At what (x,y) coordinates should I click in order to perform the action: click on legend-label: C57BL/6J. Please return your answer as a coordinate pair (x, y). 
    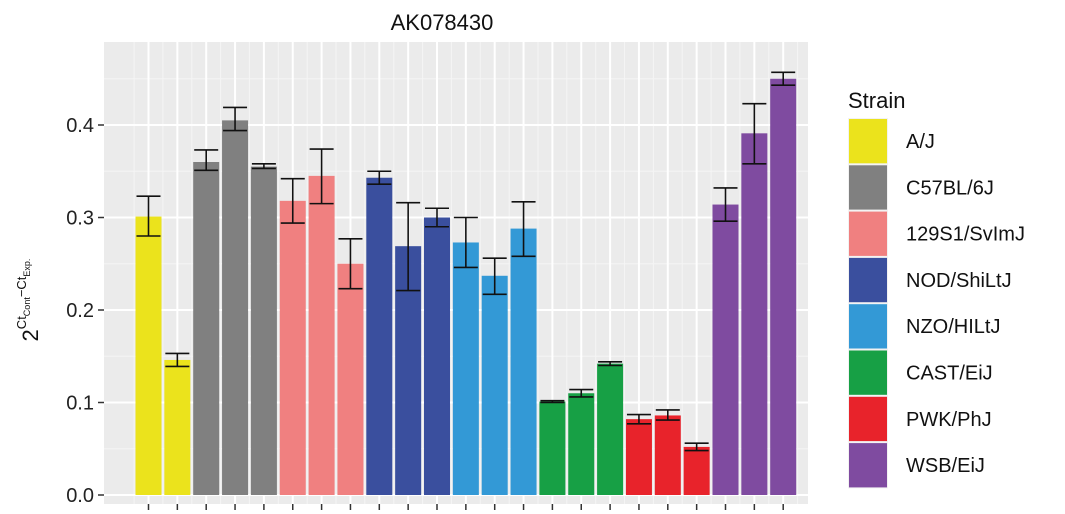
    Looking at the image, I should click on (950, 188).